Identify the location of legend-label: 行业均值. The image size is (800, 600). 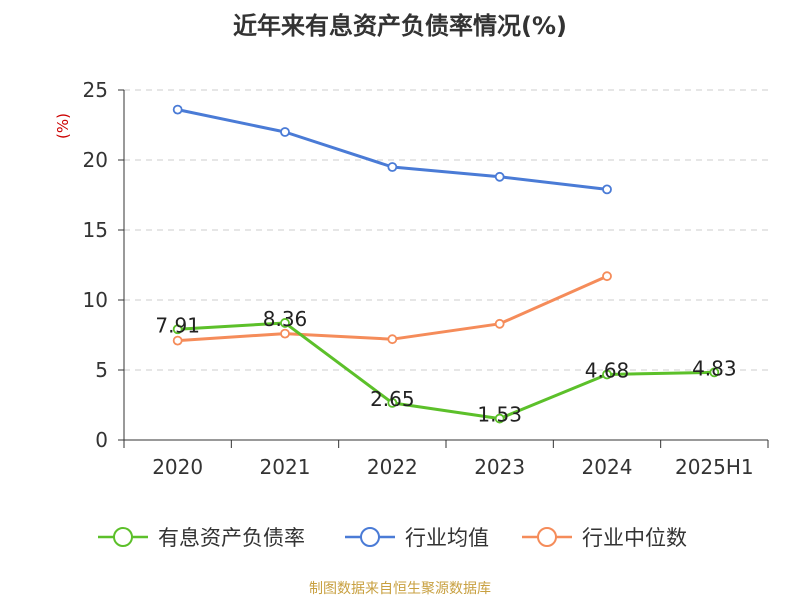
(447, 538).